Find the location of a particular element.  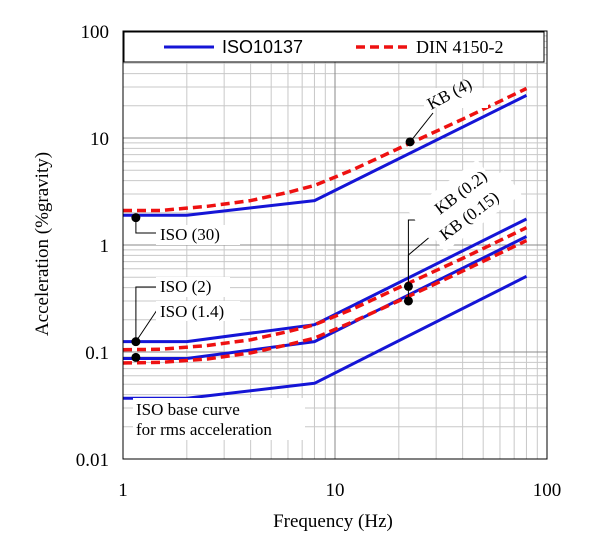

y-axis-title: Acceleration (%gravity) is located at coordinates (42, 244).